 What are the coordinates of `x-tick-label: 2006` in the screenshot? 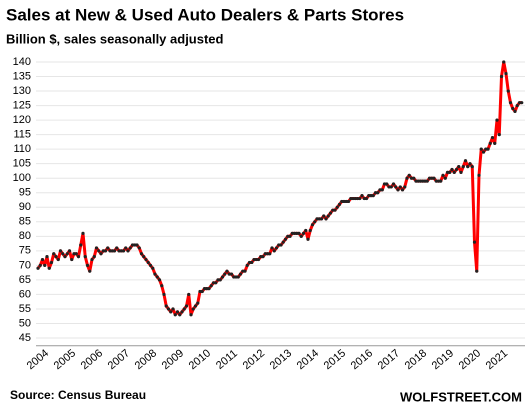 It's located at (92, 359).